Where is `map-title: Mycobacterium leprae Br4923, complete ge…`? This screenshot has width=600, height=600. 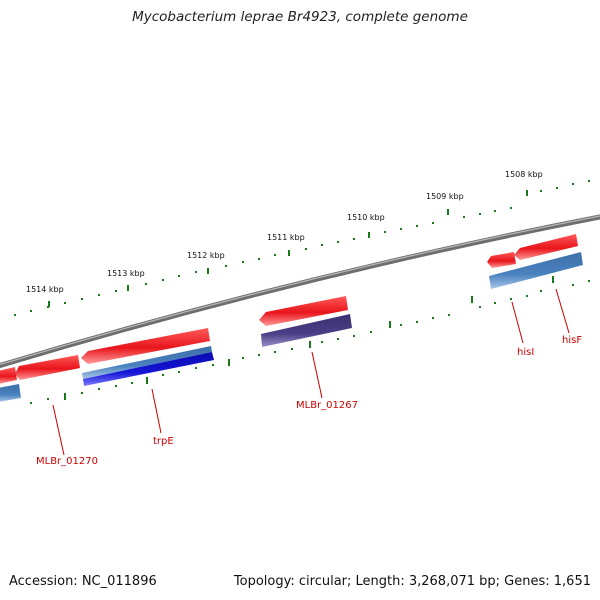
map-title: Mycobacterium leprae Br4923, complete ge… is located at coordinates (300, 17).